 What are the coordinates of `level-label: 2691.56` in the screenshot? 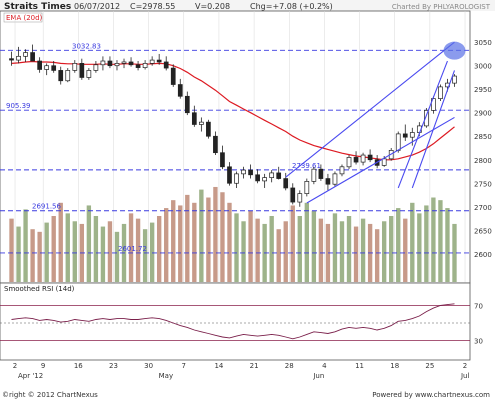 It's located at (46, 207).